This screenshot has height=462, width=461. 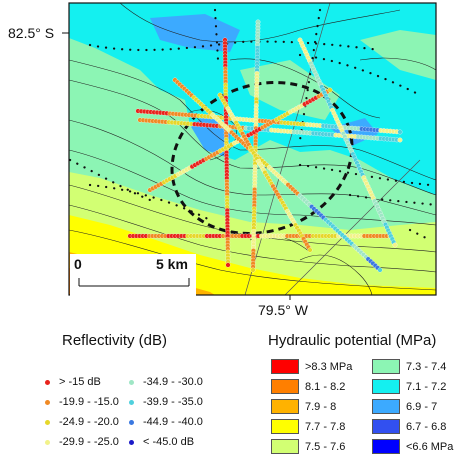 What do you see at coordinates (31, 33) in the screenshot?
I see `latitude-label: 82.5° S` at bounding box center [31, 33].